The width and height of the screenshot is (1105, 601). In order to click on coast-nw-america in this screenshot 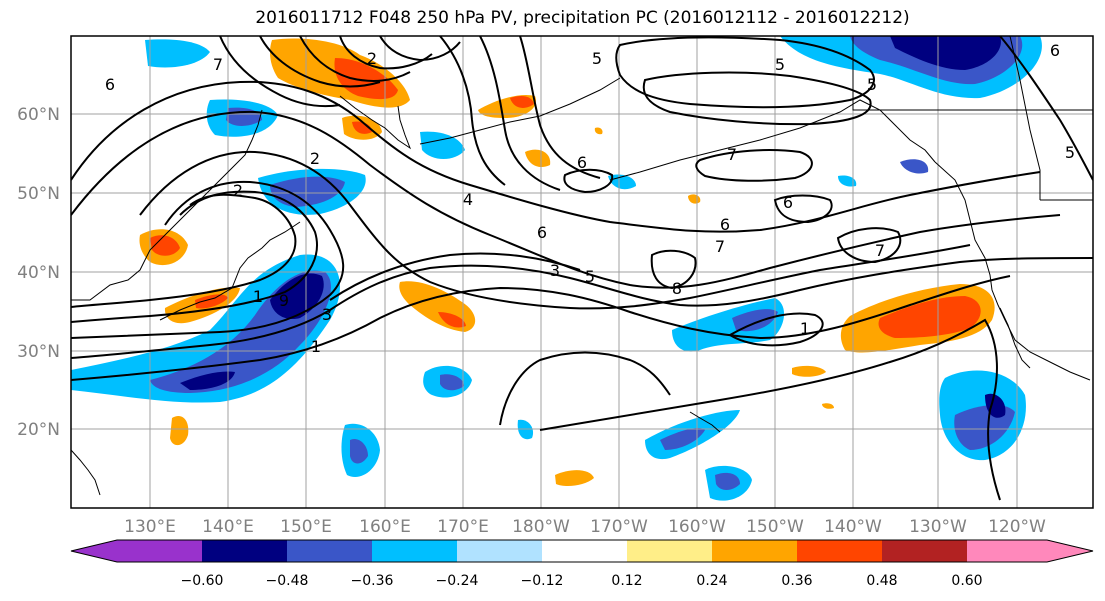, I will do `click(1012, 271)`.